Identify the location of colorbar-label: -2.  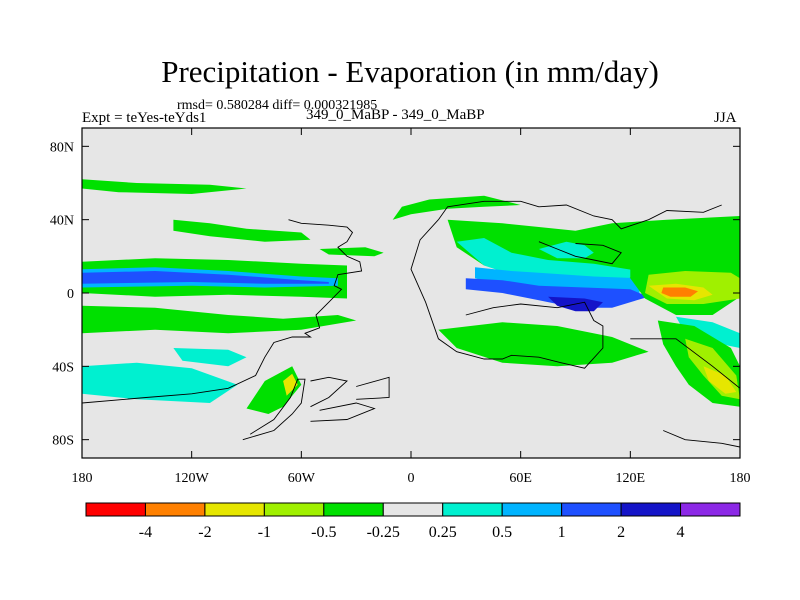
(204, 532).